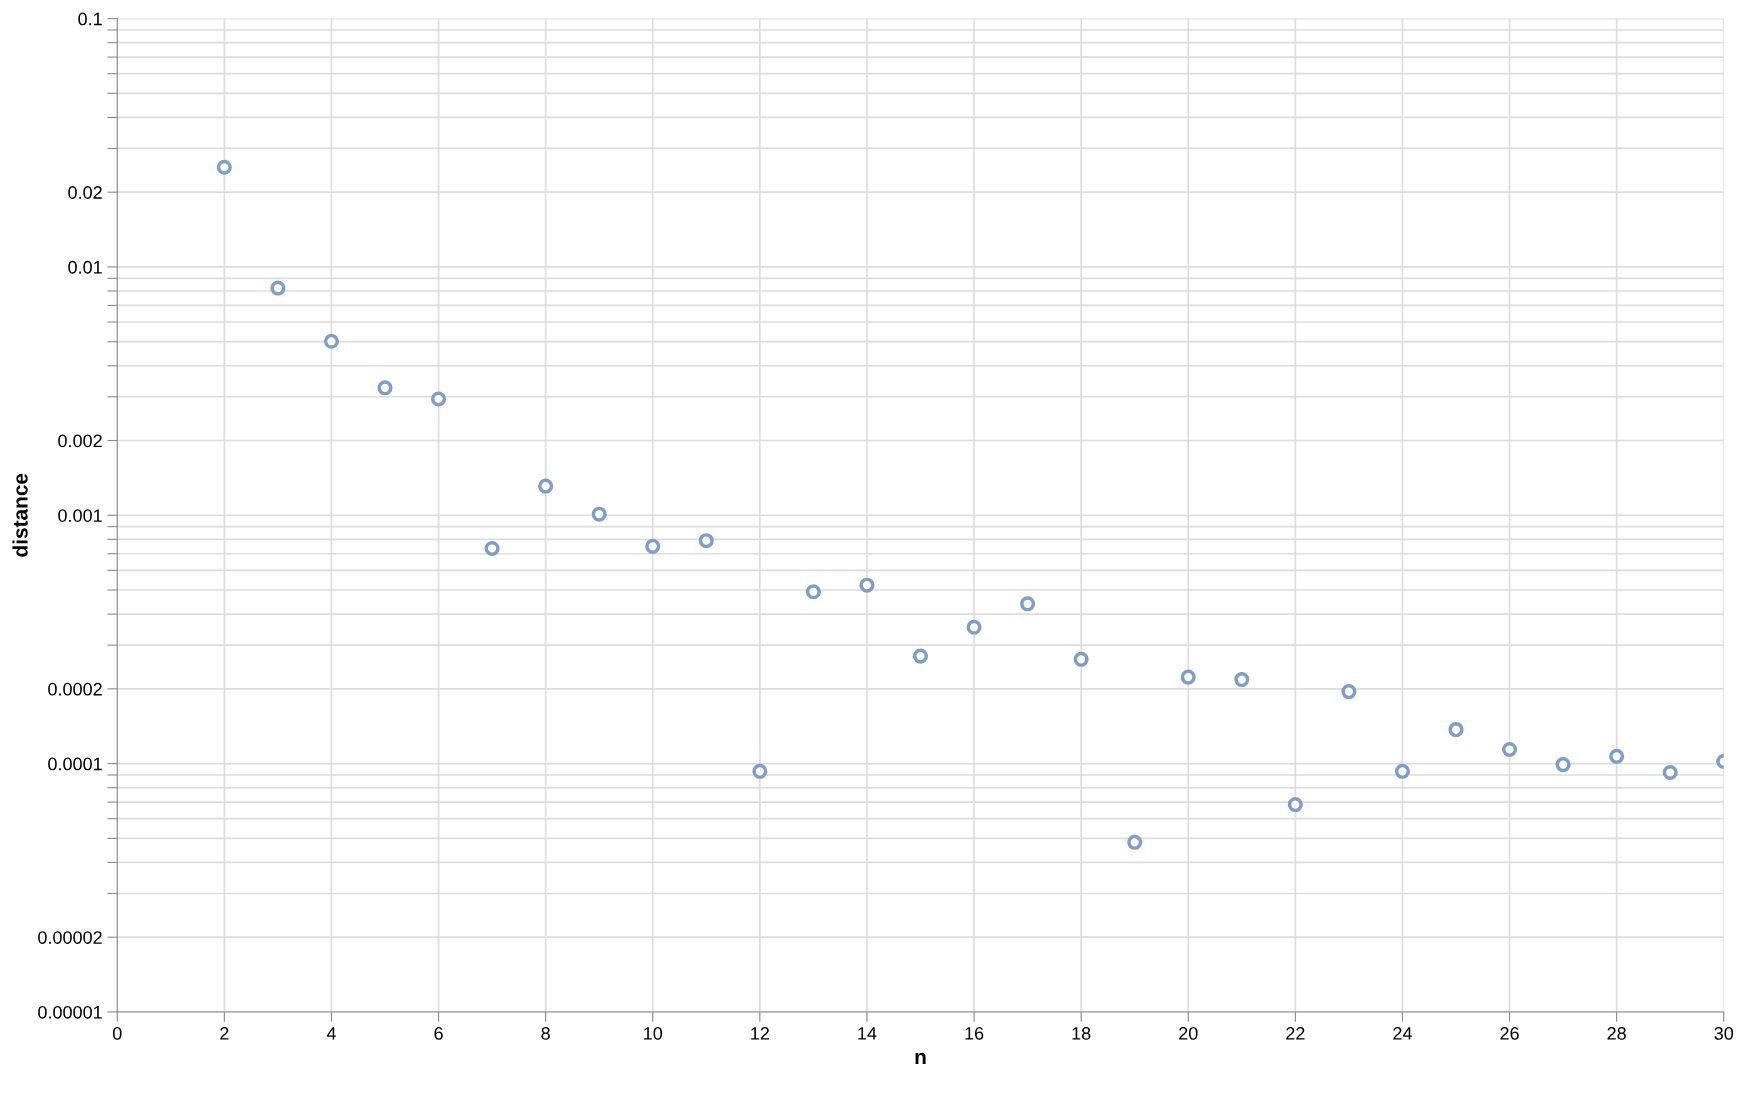 This screenshot has height=1094, width=1750. What do you see at coordinates (545, 1033) in the screenshot?
I see `x-tick-label: 8` at bounding box center [545, 1033].